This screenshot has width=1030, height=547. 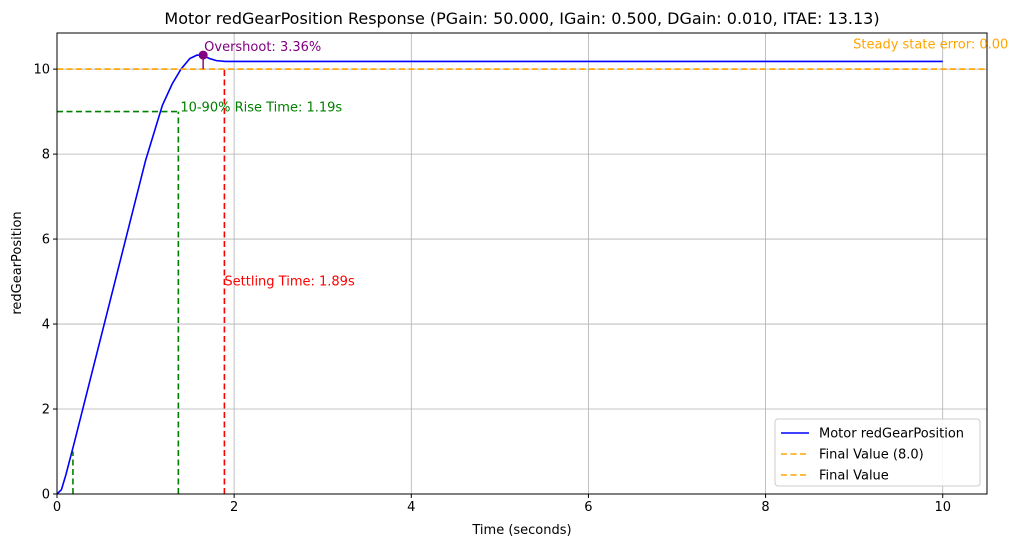 I want to click on annotation-label: Steady state error: 0.00, so click(x=930, y=45).